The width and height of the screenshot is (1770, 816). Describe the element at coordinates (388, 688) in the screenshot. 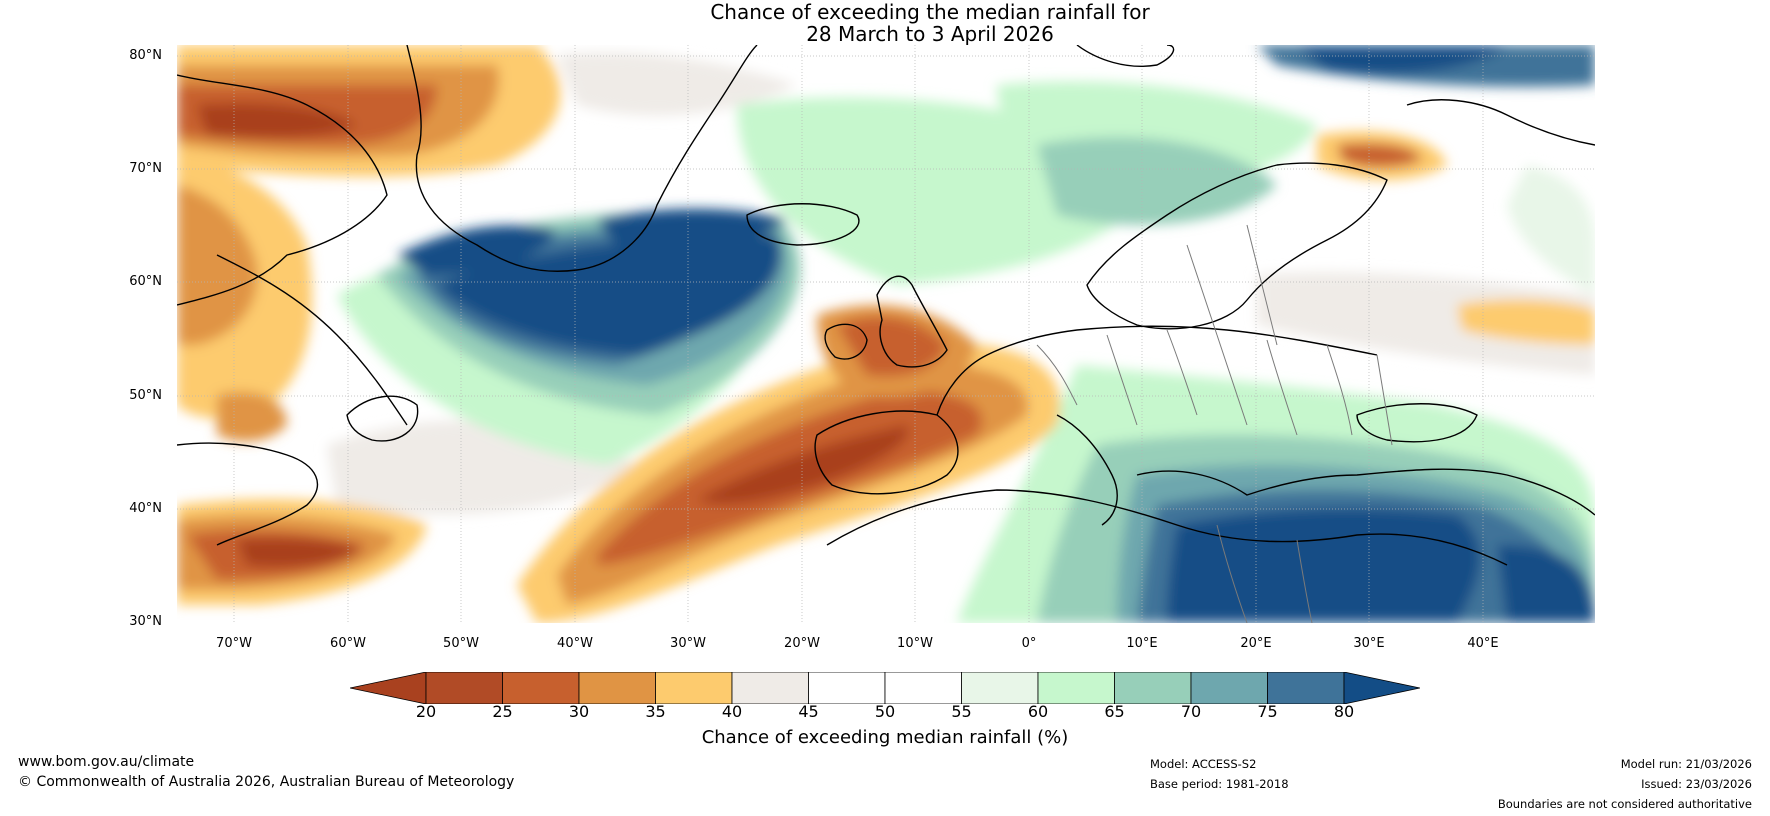

I see `colorbar-low-extend` at that location.